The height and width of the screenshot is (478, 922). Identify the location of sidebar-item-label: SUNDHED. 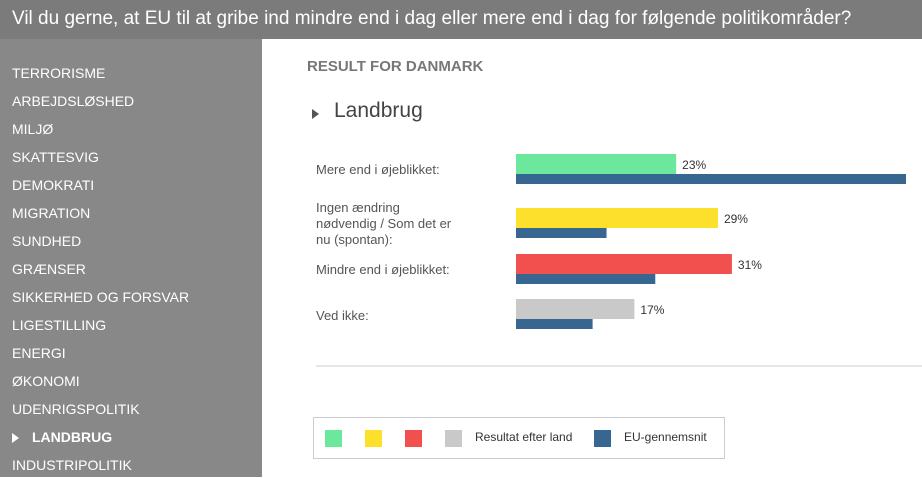
(47, 241).